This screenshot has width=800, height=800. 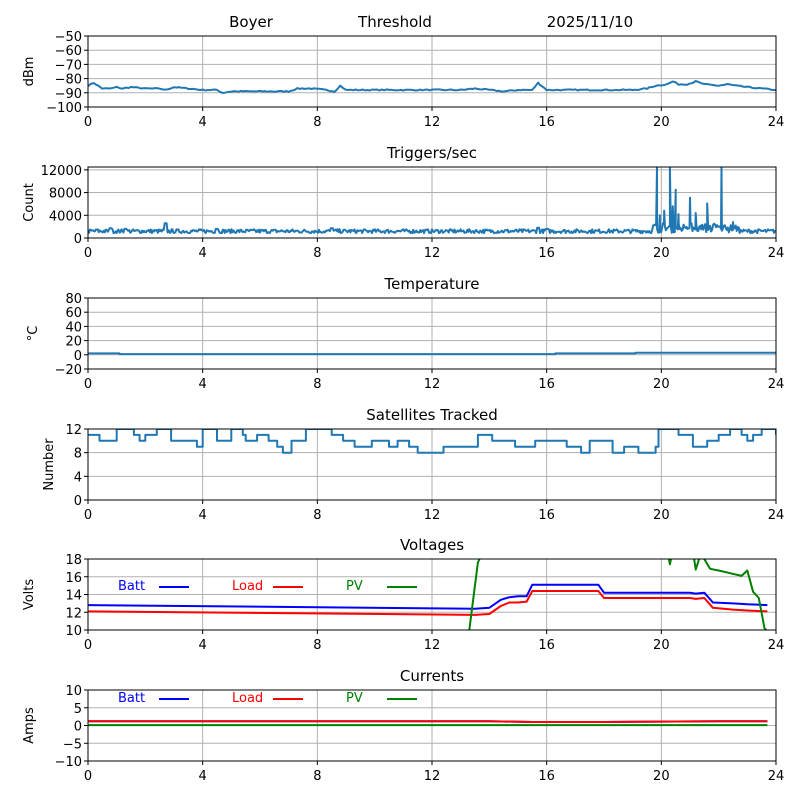 I want to click on header-station: Boyer, so click(x=251, y=22).